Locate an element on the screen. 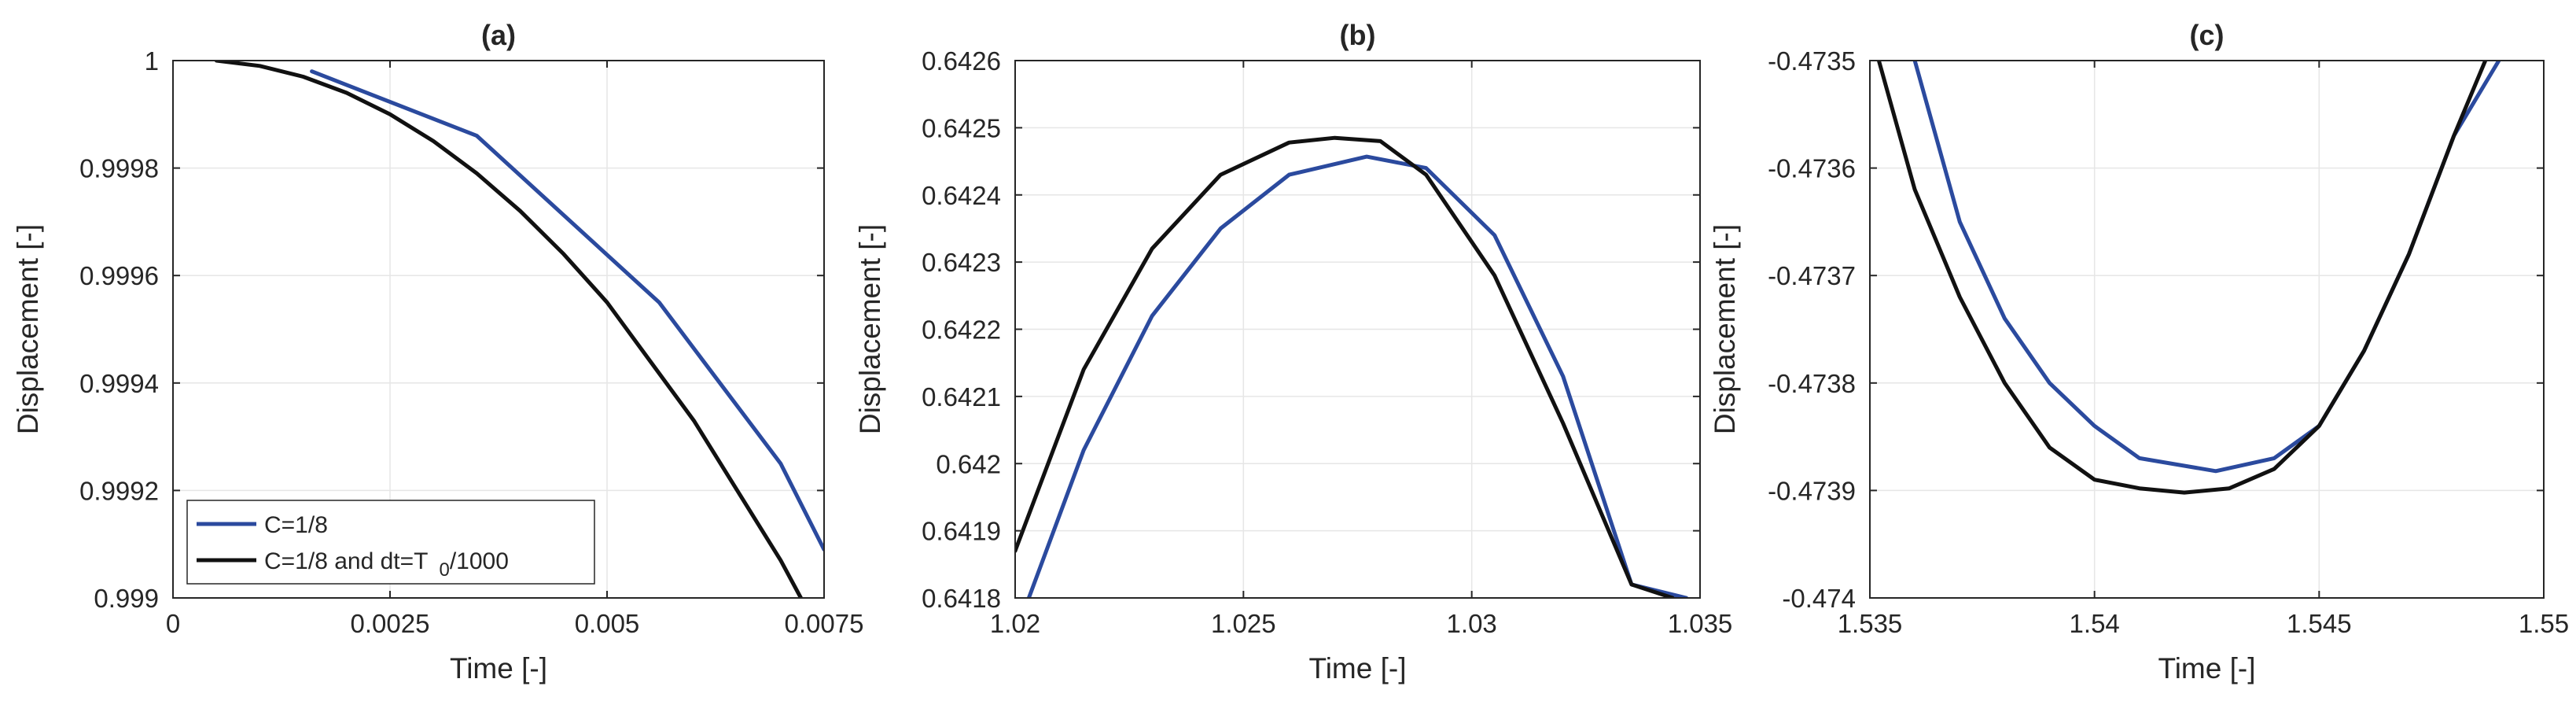  x-tick-label-3: 0.0075 is located at coordinates (824, 623).